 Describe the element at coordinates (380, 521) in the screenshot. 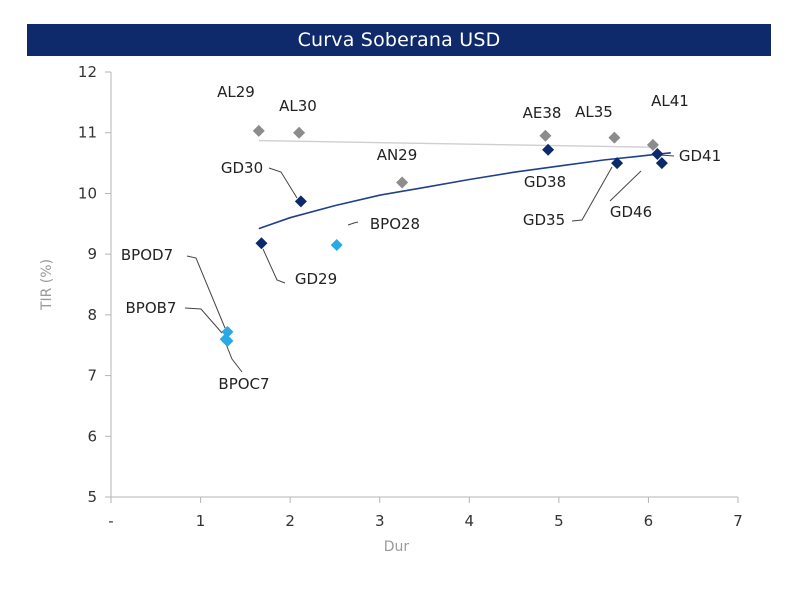

I see `x-tick-label: 3` at that location.